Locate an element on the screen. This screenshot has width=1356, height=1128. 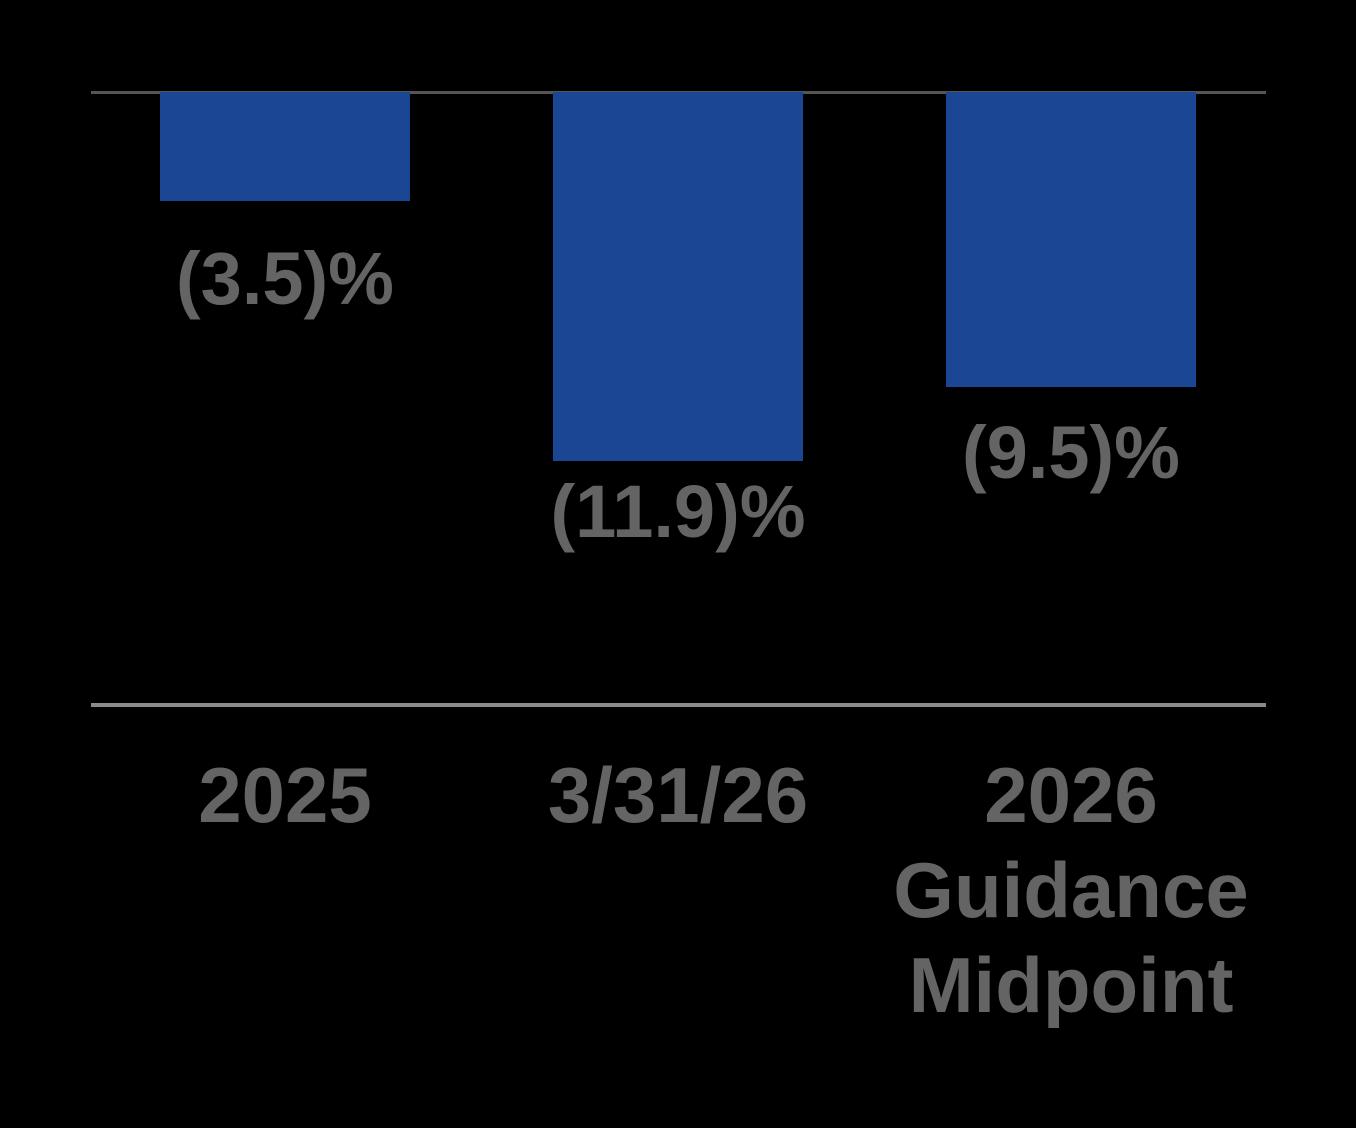
bar-column-3-31-26: (11.9)% is located at coordinates (678, 322).